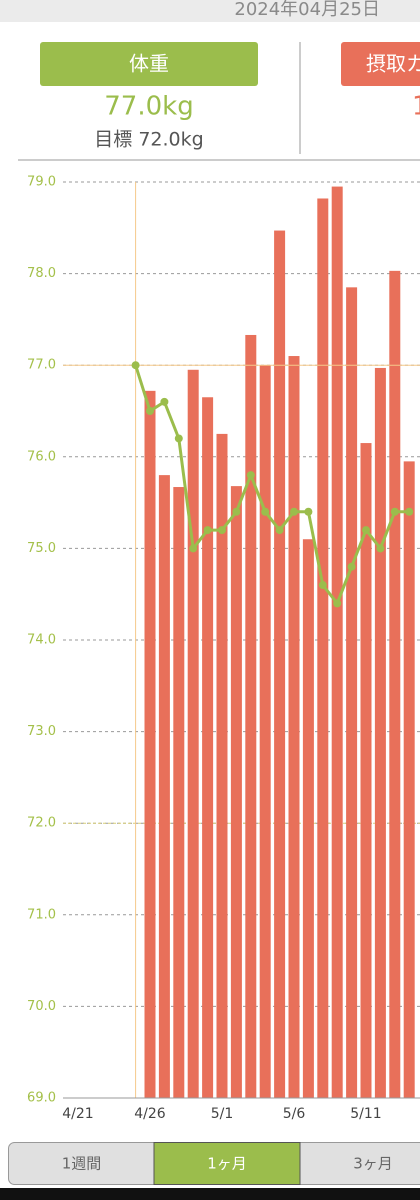  I want to click on x-tick-label: 5/11, so click(365, 1114).